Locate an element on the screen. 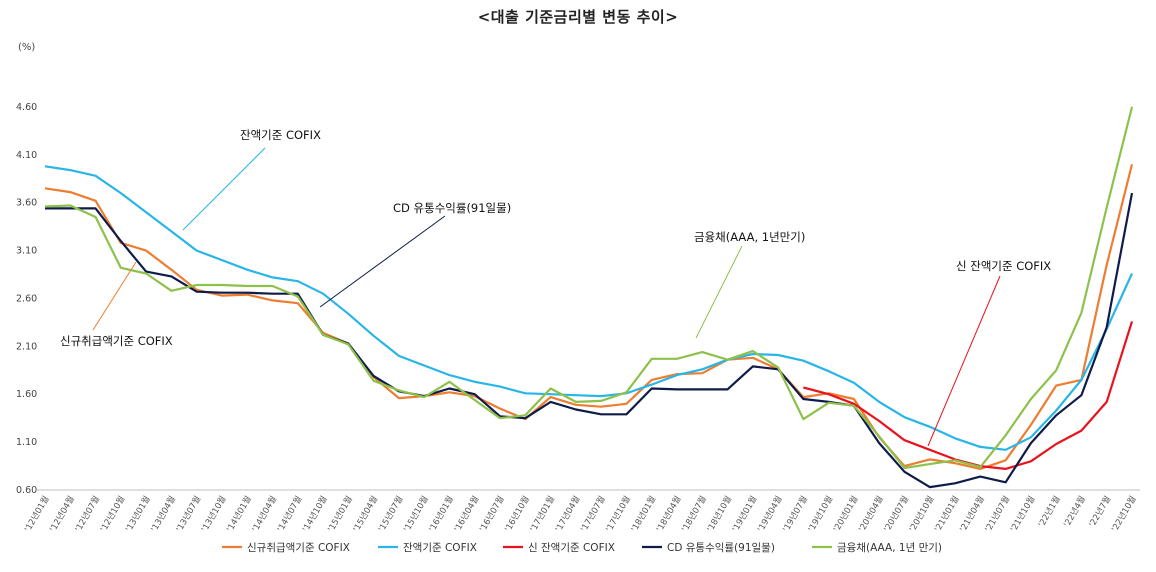 This screenshot has width=1156, height=572. x-tick-label: '17년04월 is located at coordinates (567, 514).